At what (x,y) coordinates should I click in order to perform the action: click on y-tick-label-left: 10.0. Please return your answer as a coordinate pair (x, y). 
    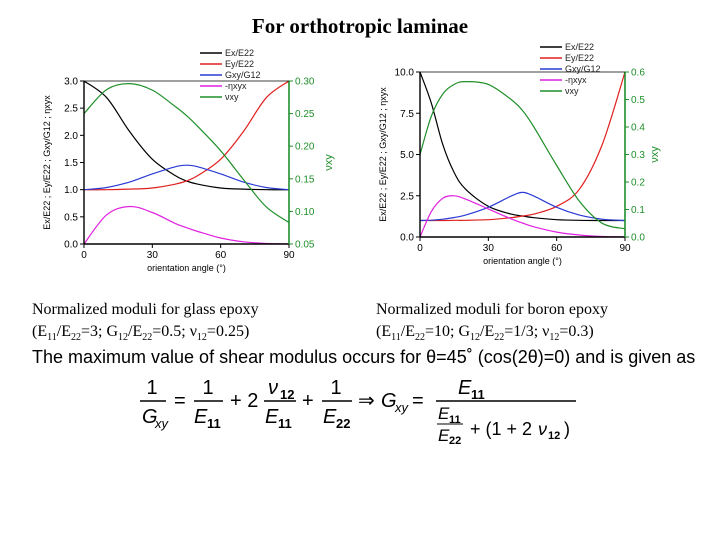
    Looking at the image, I should click on (405, 73).